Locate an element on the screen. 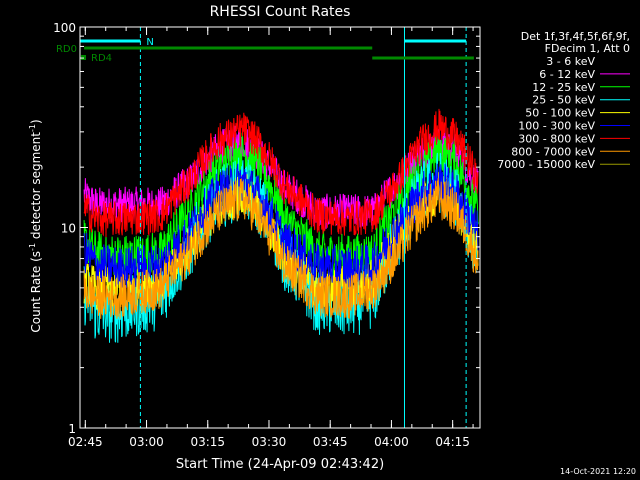 Image resolution: width=640 pixels, height=480 pixels. x-tick-label-6: 04:15 is located at coordinates (452, 442).